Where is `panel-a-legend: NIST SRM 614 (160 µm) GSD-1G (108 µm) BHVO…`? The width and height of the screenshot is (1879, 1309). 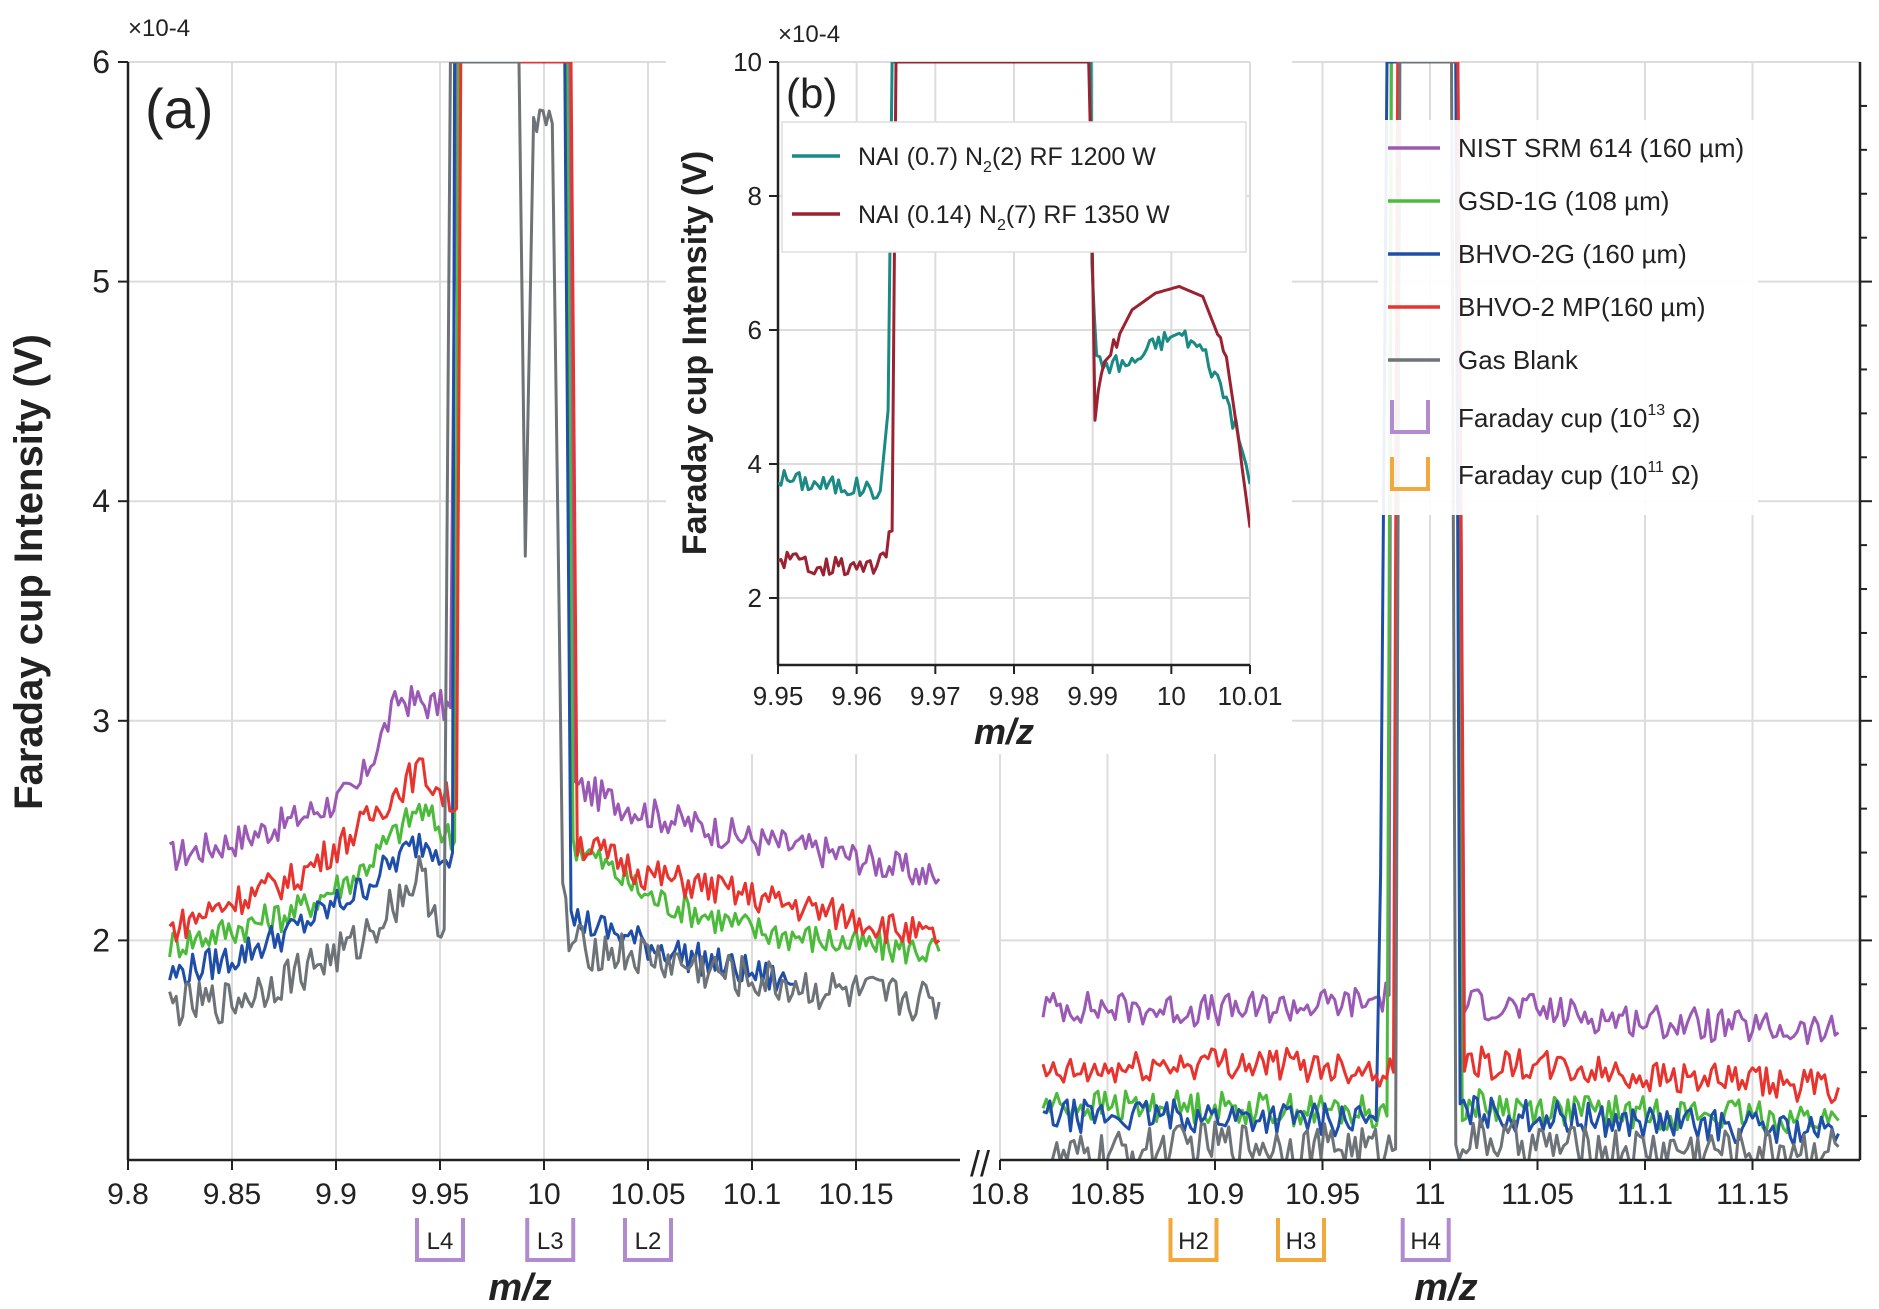
panel-a-legend: NIST SRM 614 (160 µm) GSD-1G (108 µm) BHVO… is located at coordinates (1568, 317).